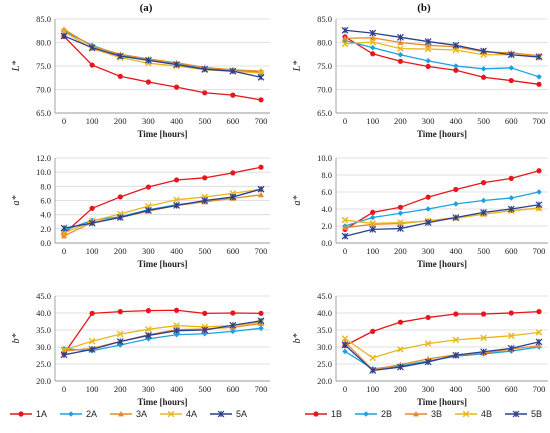 This screenshot has height=433, width=550. What do you see at coordinates (45, 243) in the screenshot?
I see `y-tick-label: 0.0` at bounding box center [45, 243].